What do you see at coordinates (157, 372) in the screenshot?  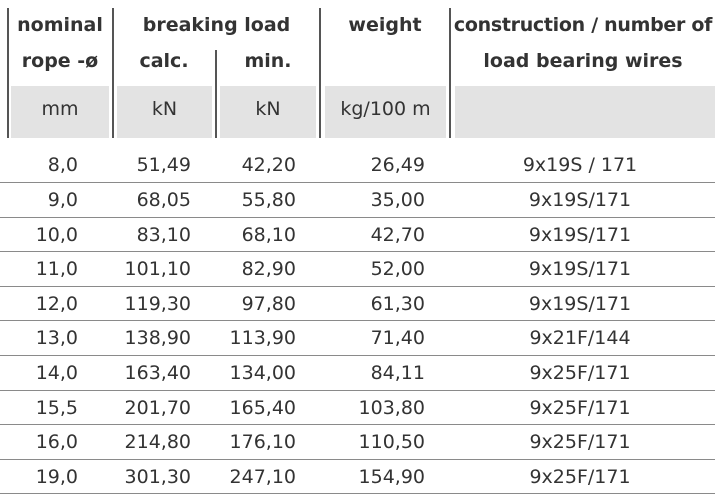 I see `cell-breaking-load-calc: 163,40` at bounding box center [157, 372].